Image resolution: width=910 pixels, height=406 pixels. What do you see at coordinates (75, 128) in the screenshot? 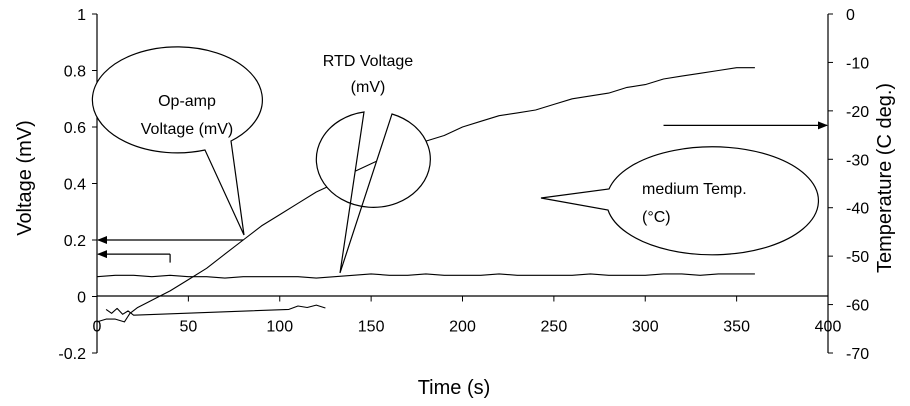
I see `y-tick-label-left: 0.6` at bounding box center [75, 128].